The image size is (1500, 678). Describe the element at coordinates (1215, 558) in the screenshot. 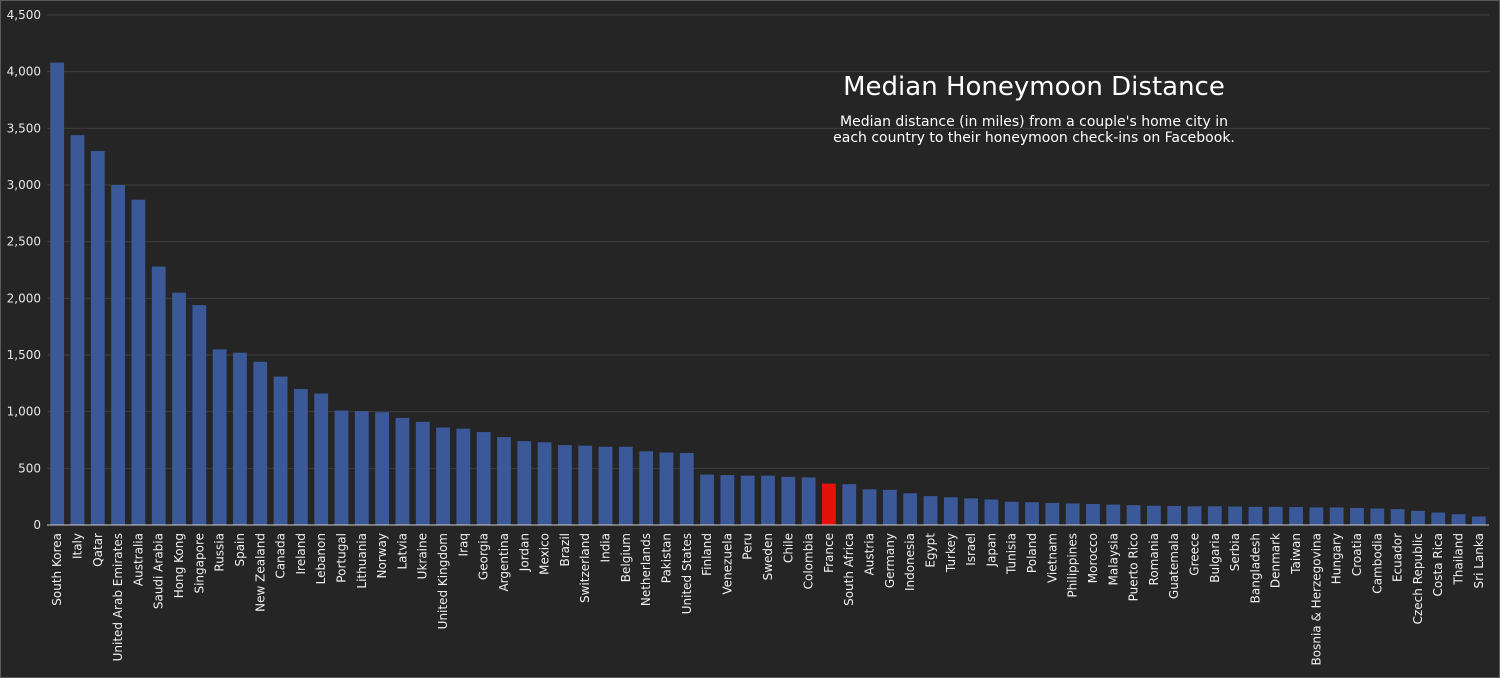

I see `x-tick-label: Bulgaria` at that location.